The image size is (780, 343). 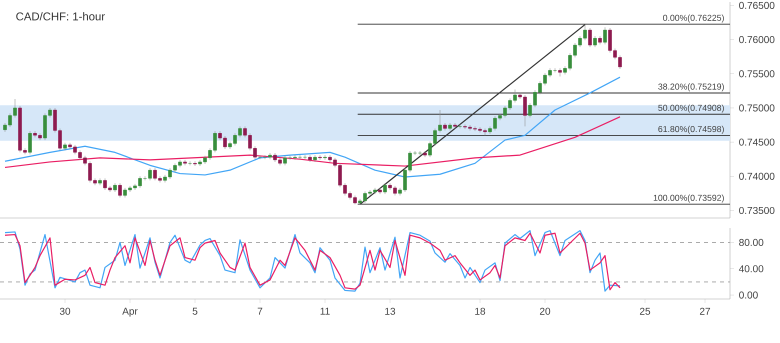 I want to click on y-tick-label: 0.76000, so click(x=756, y=40).